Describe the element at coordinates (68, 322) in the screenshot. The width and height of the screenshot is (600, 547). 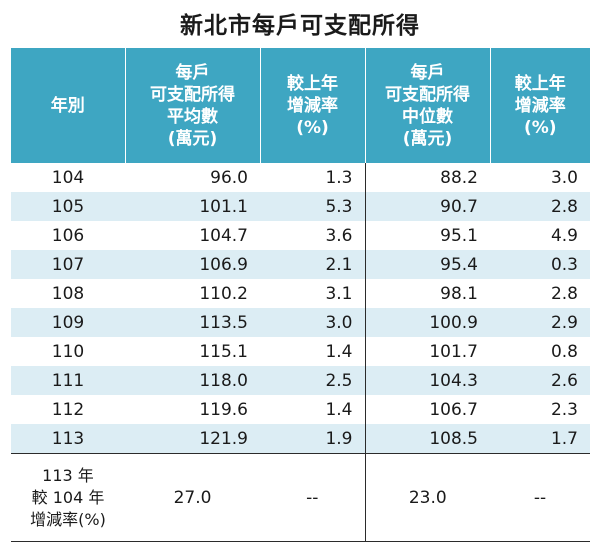
I see `year-cell: 109` at that location.